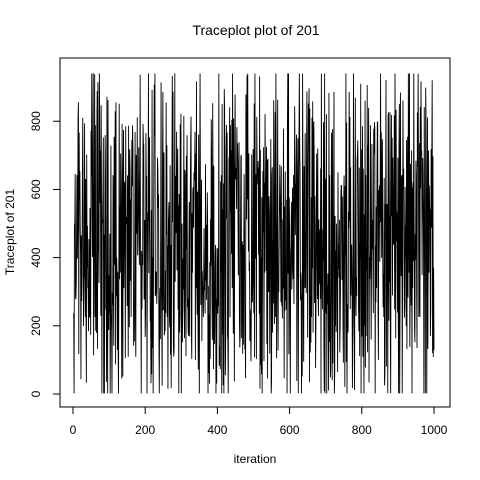  Describe the element at coordinates (255, 30) in the screenshot. I see `chart-title: Traceplot plot of 201` at that location.